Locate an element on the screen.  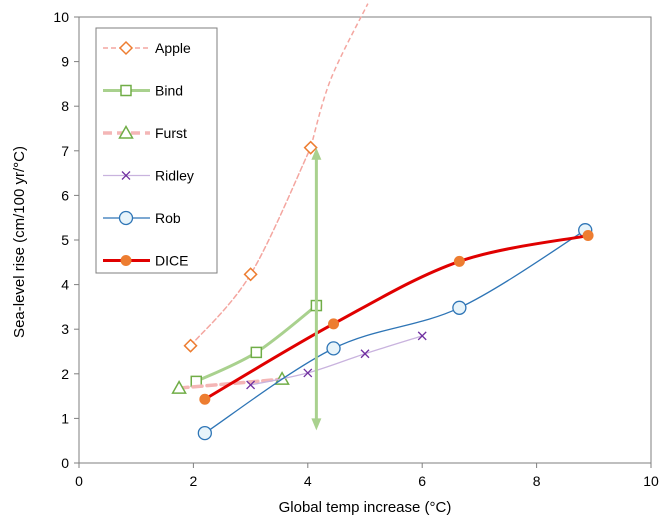
x-tick-label: 8 is located at coordinates (537, 481).